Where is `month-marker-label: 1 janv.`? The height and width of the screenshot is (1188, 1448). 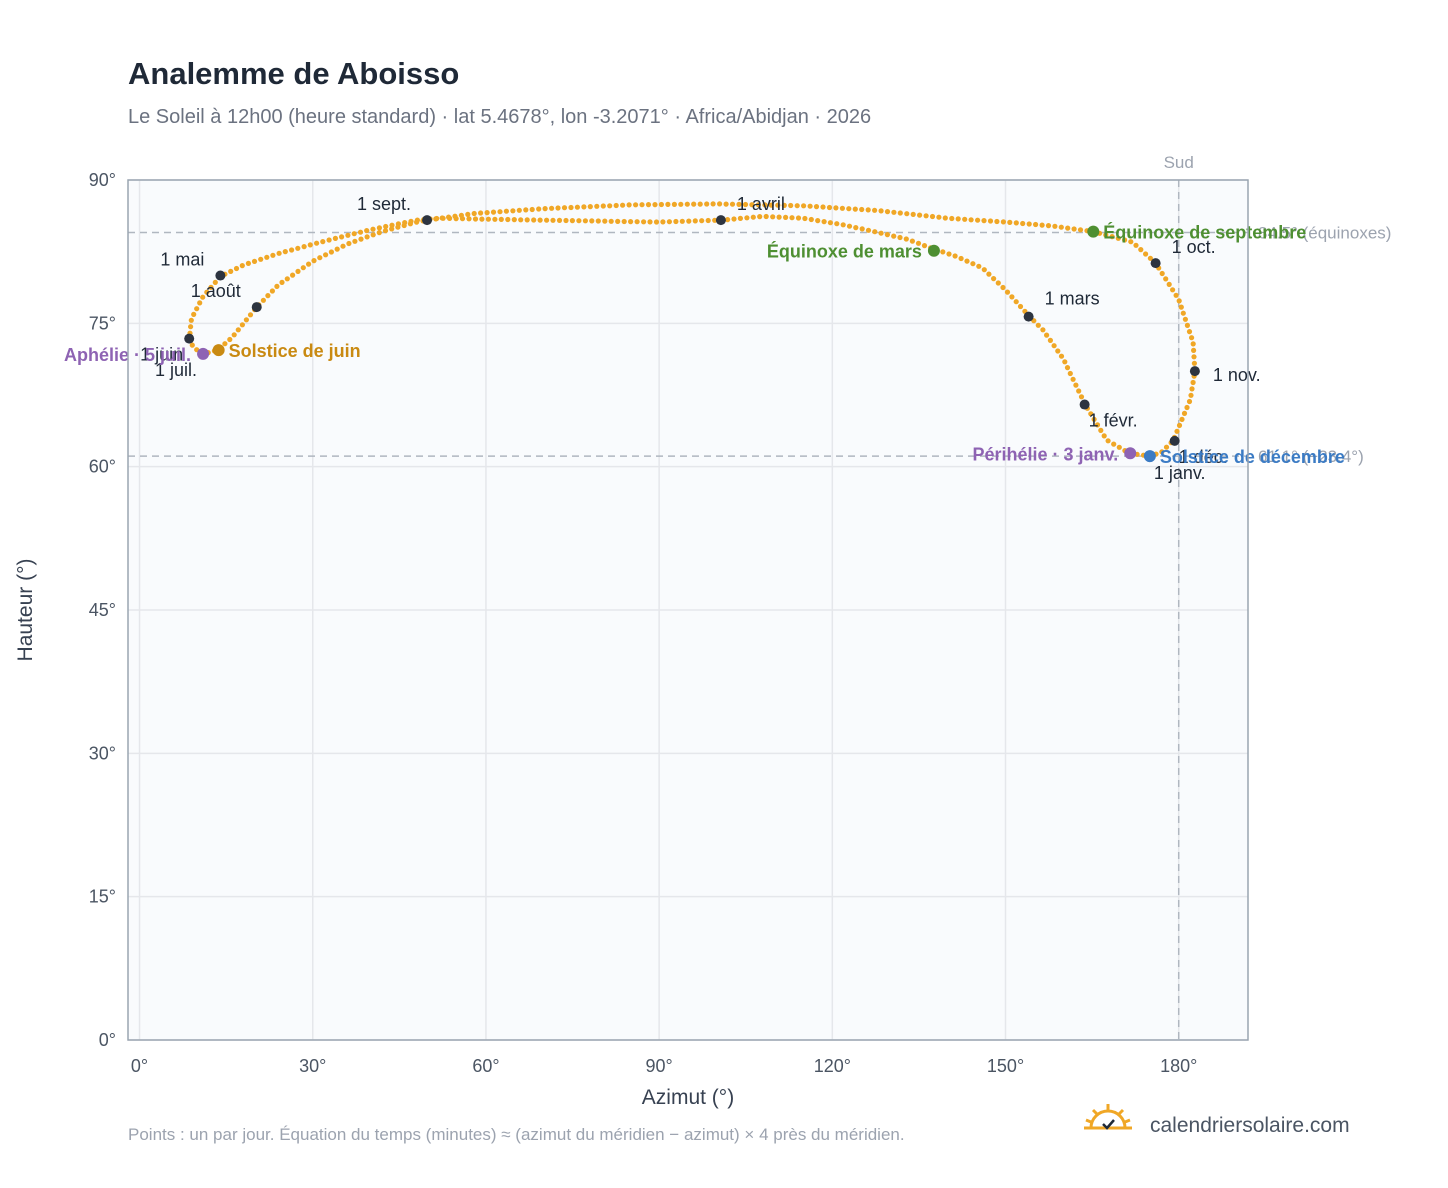
month-marker-label: 1 janv. is located at coordinates (1180, 473).